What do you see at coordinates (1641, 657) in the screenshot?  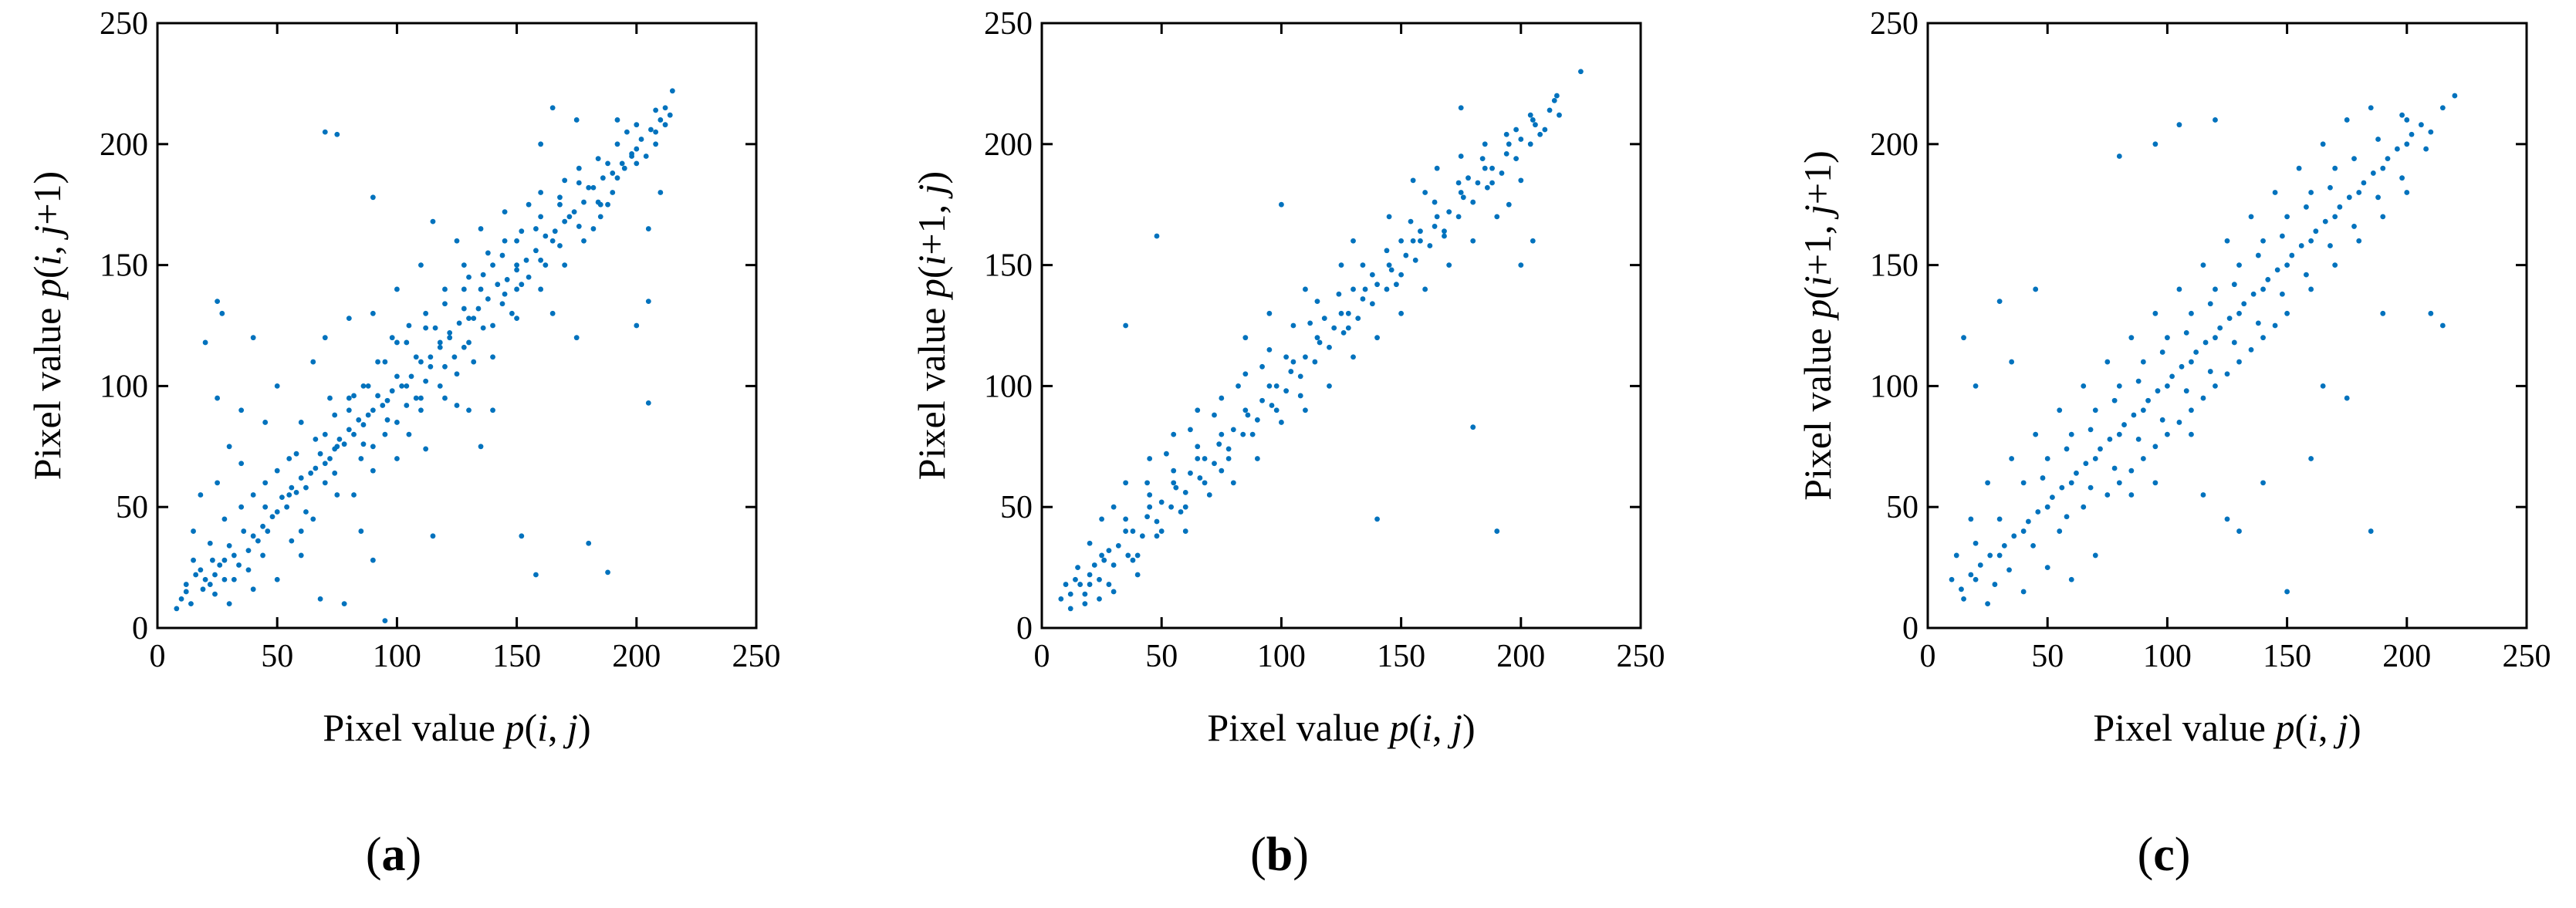 I see `x-tick-label-b-250: 250` at bounding box center [1641, 657].